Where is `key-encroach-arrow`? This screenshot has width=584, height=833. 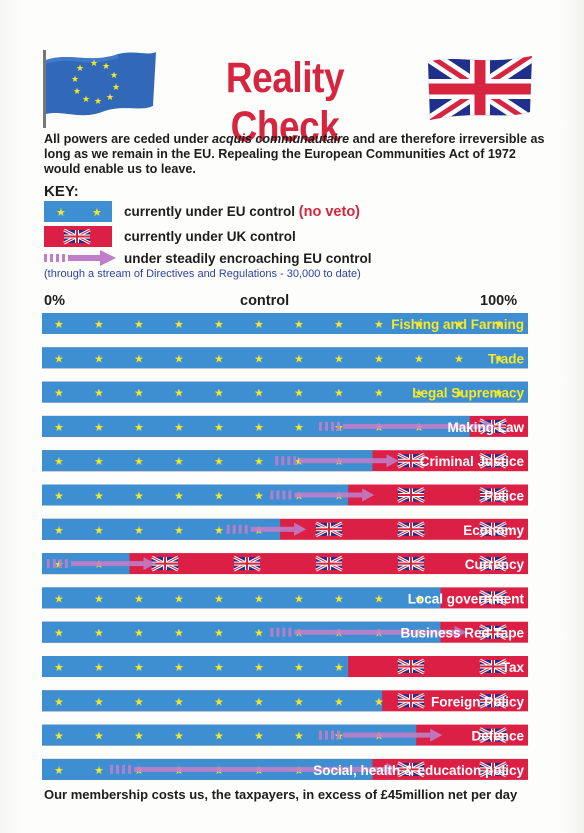 key-encroach-arrow is located at coordinates (80, 258).